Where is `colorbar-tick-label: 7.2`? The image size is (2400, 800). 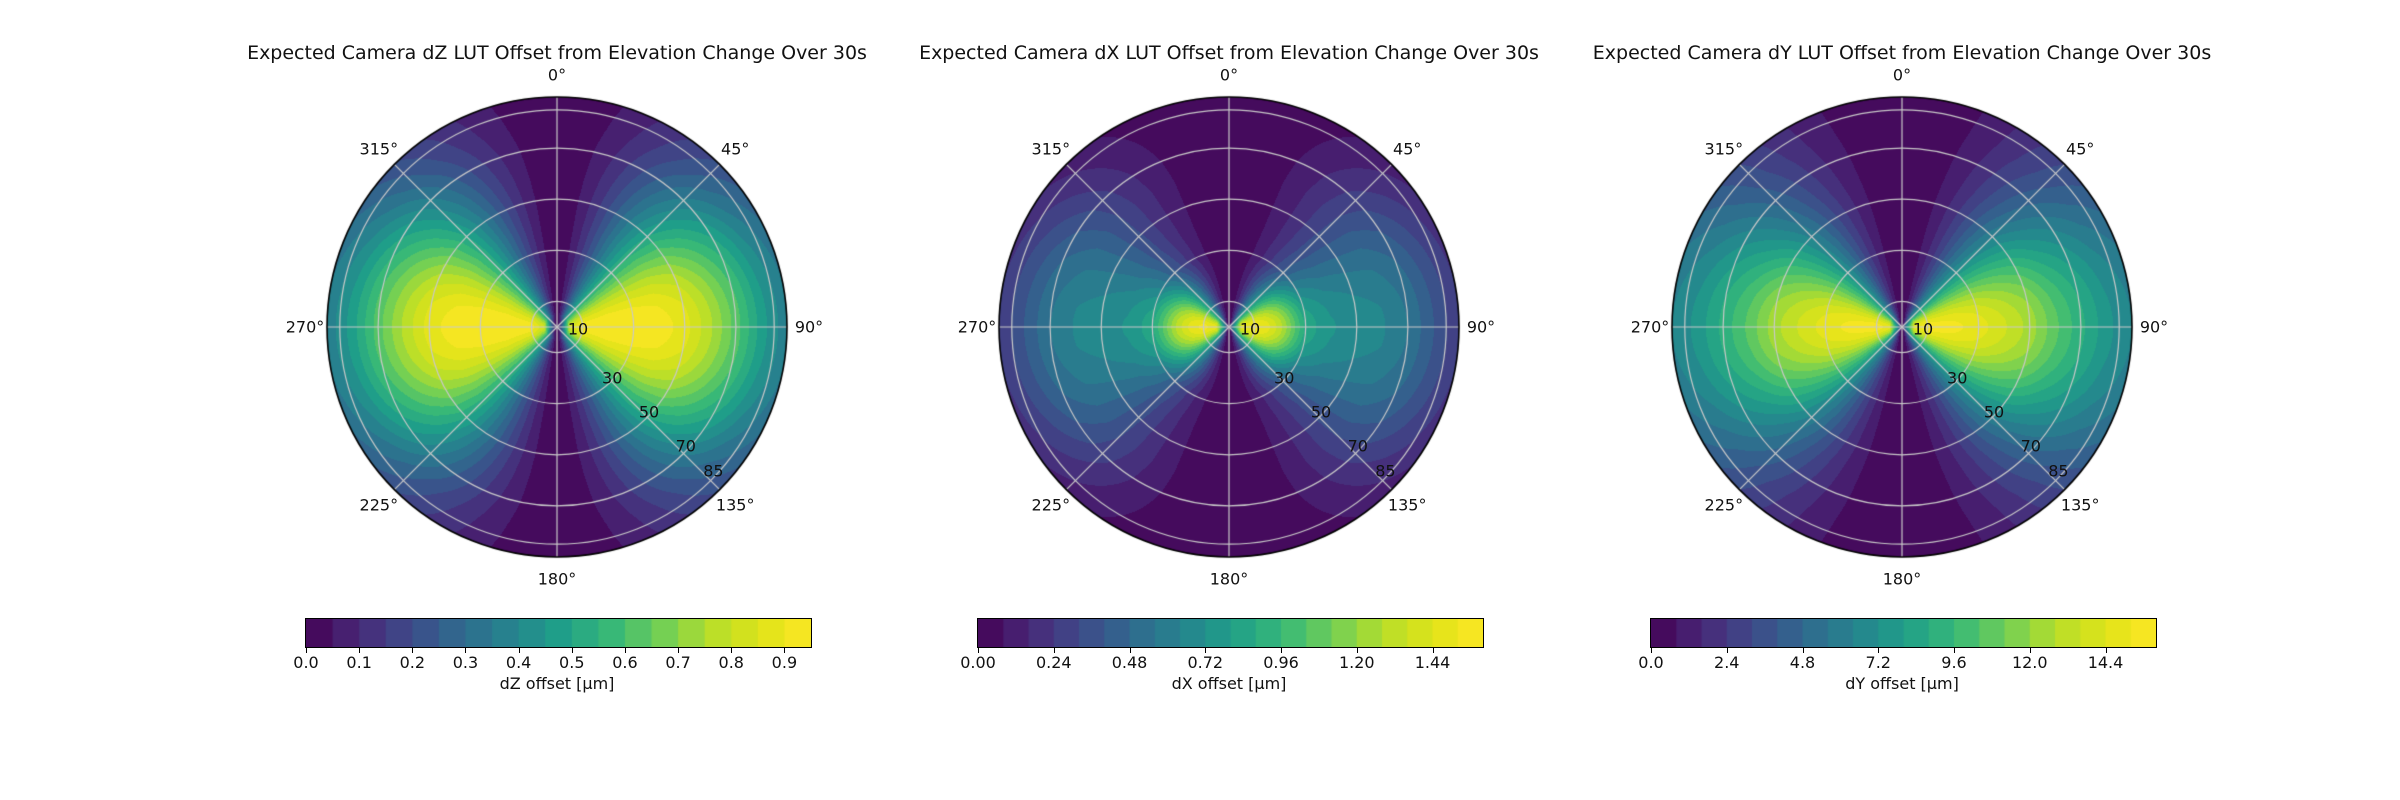
colorbar-tick-label: 7.2 is located at coordinates (1878, 662).